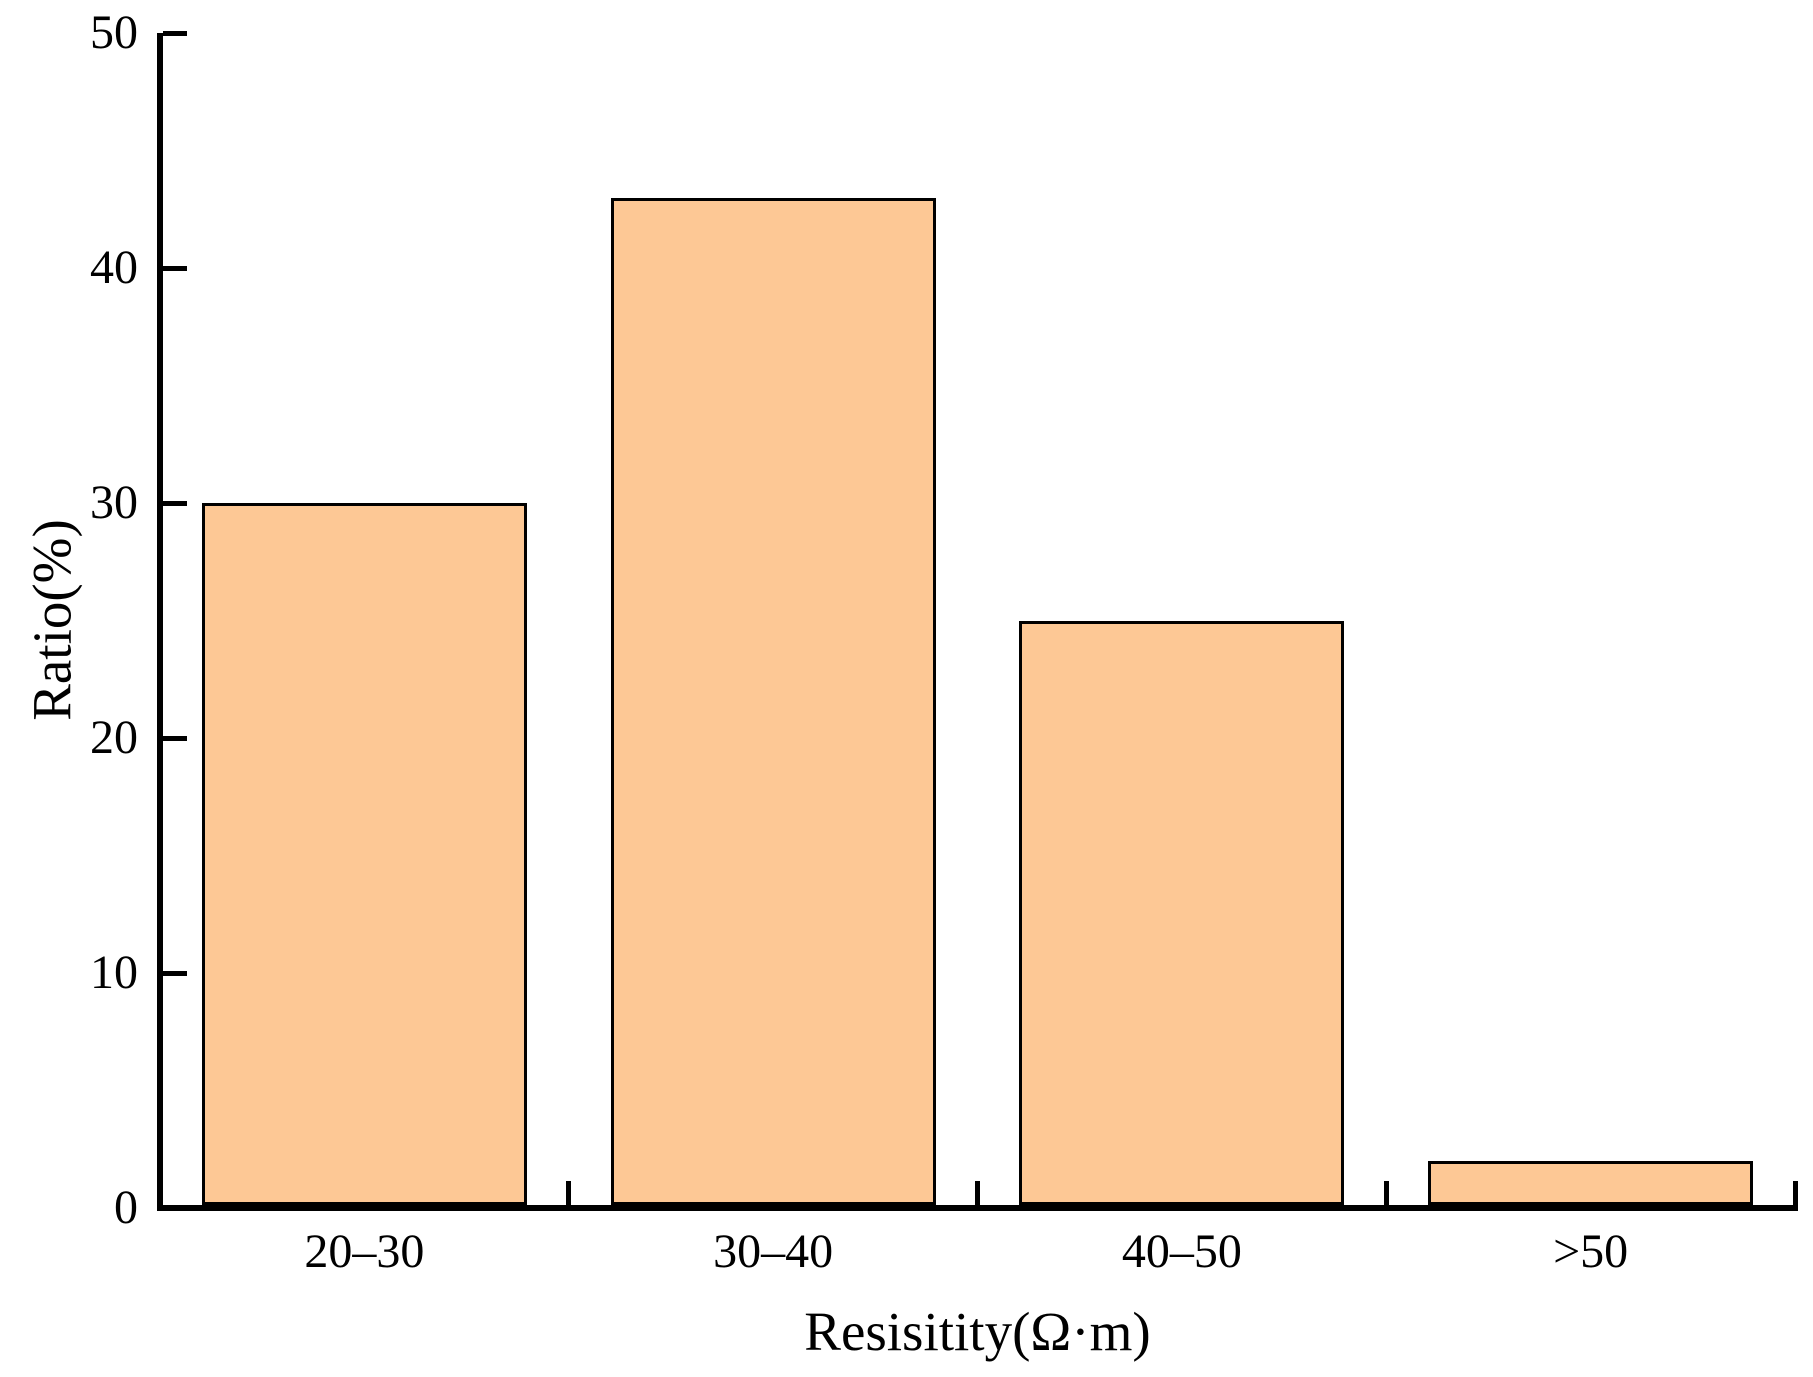 This screenshot has height=1377, width=1813. Describe the element at coordinates (364, 1251) in the screenshot. I see `x-tick-label: 20–30` at that location.